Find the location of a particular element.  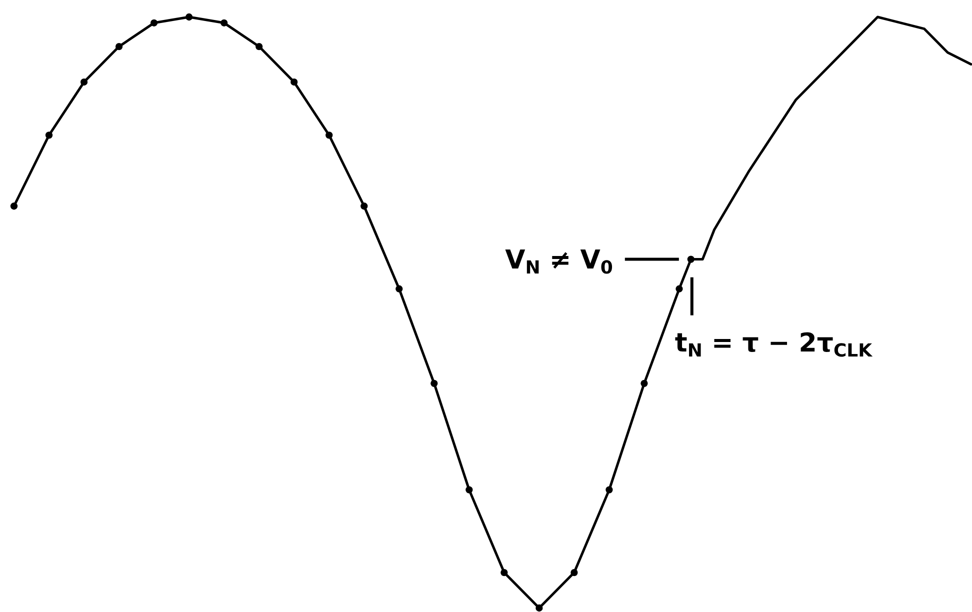

annotation: V$_{N}$ ≠ V$_{0}$ is located at coordinates (559, 262).